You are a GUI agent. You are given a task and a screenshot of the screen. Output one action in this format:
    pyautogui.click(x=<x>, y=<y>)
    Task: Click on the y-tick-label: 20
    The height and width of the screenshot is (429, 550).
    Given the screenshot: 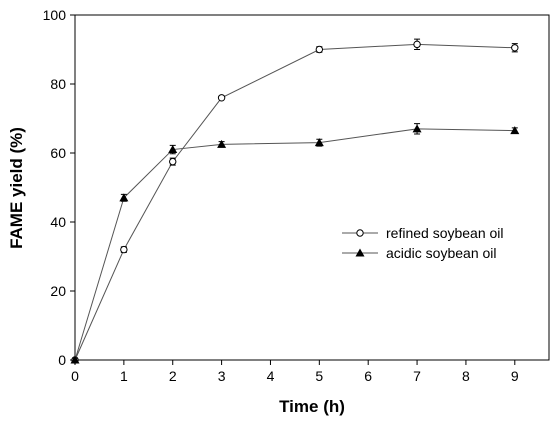 What is the action you would take?
    pyautogui.click(x=58, y=291)
    